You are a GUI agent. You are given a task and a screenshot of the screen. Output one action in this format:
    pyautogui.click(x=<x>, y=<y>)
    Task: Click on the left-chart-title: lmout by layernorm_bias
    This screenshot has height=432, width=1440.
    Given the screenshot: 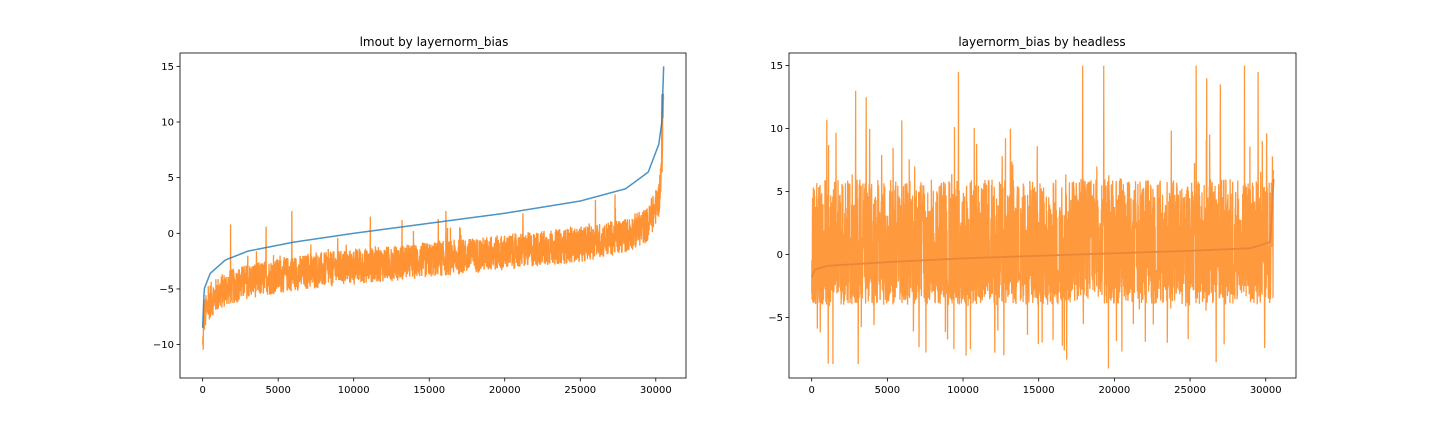 What is the action you would take?
    pyautogui.click(x=434, y=42)
    